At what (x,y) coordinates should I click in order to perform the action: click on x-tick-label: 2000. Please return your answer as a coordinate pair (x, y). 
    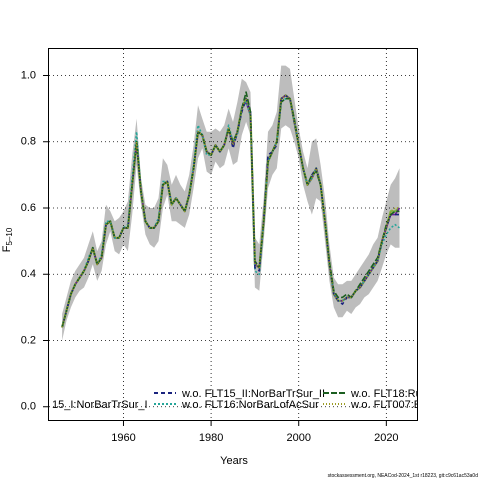
    Looking at the image, I should click on (298, 438).